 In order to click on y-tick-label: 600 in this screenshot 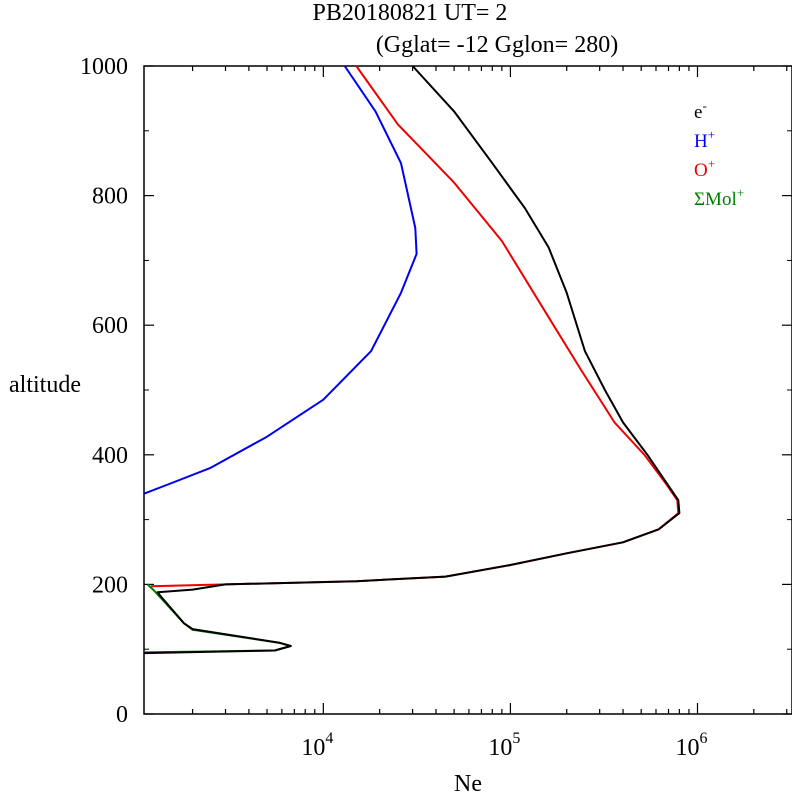, I will do `click(110, 326)`.